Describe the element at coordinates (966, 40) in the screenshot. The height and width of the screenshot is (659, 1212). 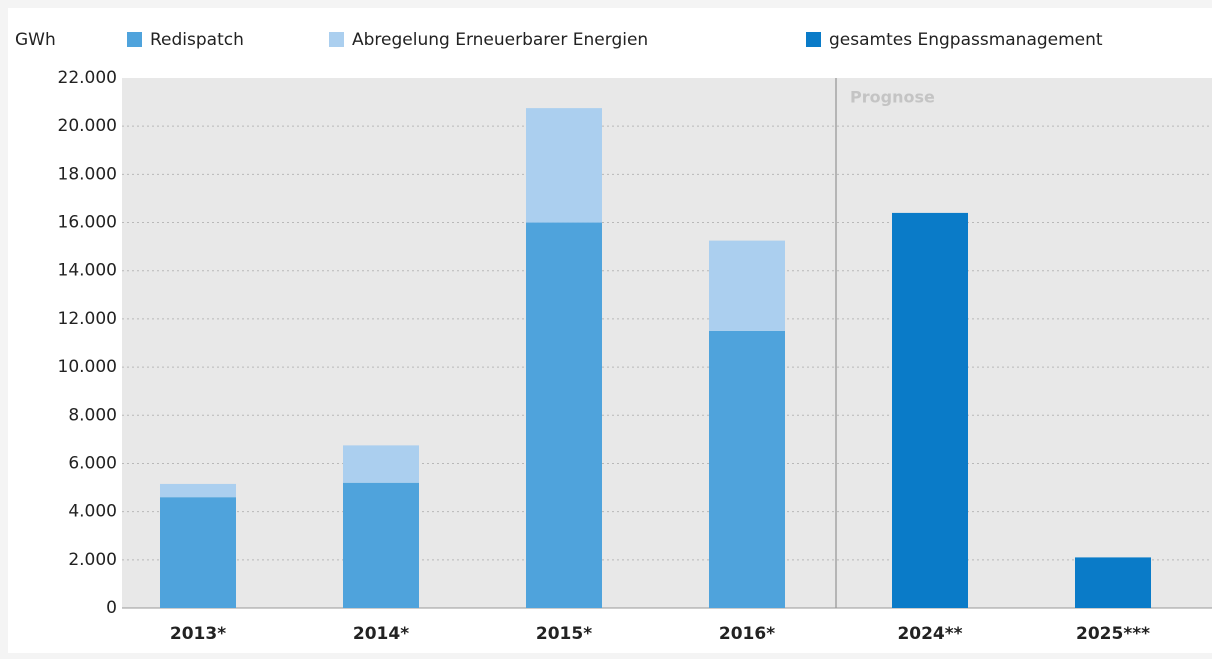
I see `legend-label: gesamtes Engpassmanagement` at that location.